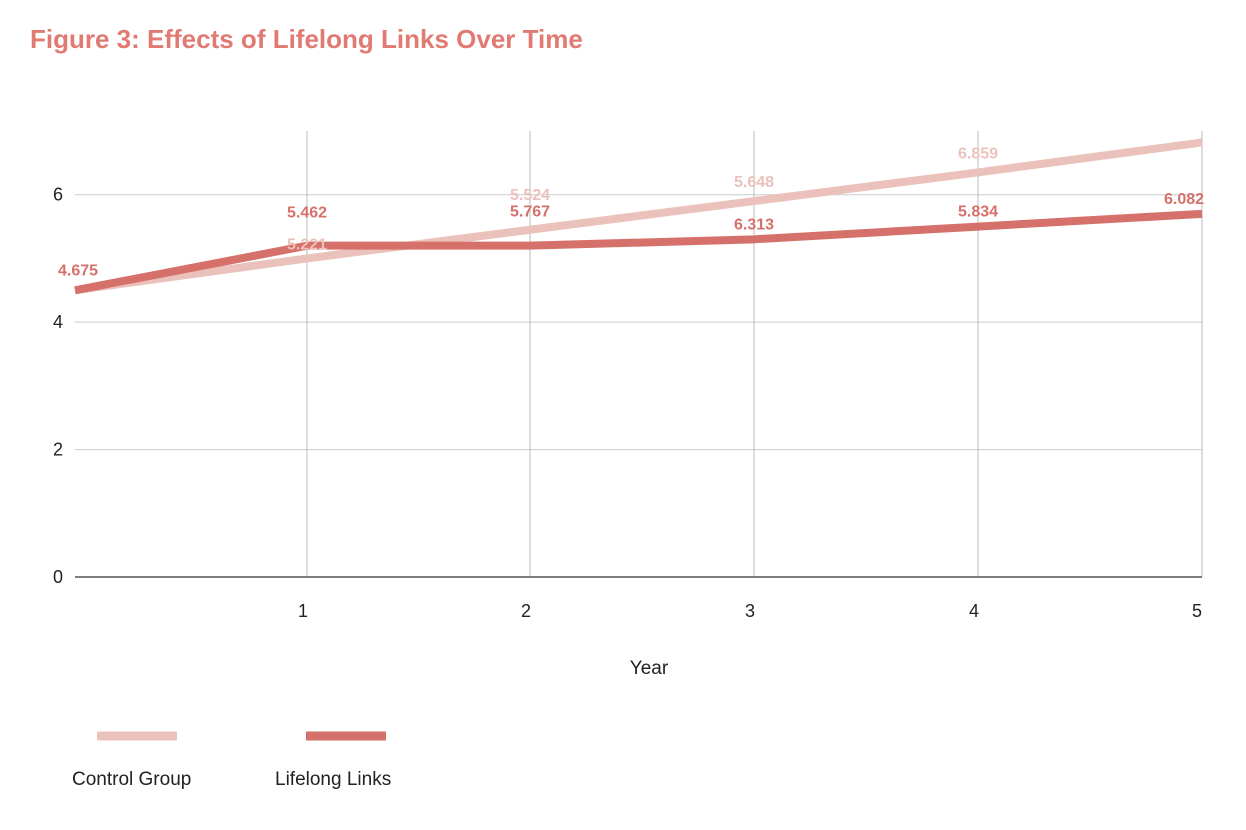  What do you see at coordinates (307, 213) in the screenshot?
I see `data-label: 5.462` at bounding box center [307, 213].